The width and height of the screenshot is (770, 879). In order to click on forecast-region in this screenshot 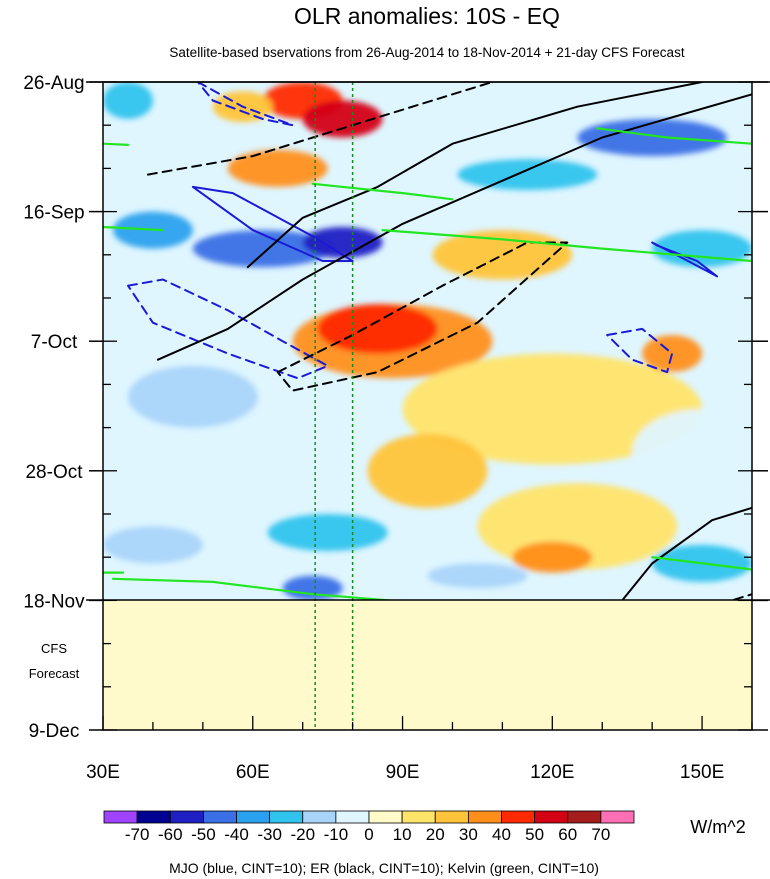, I will do `click(427, 665)`.